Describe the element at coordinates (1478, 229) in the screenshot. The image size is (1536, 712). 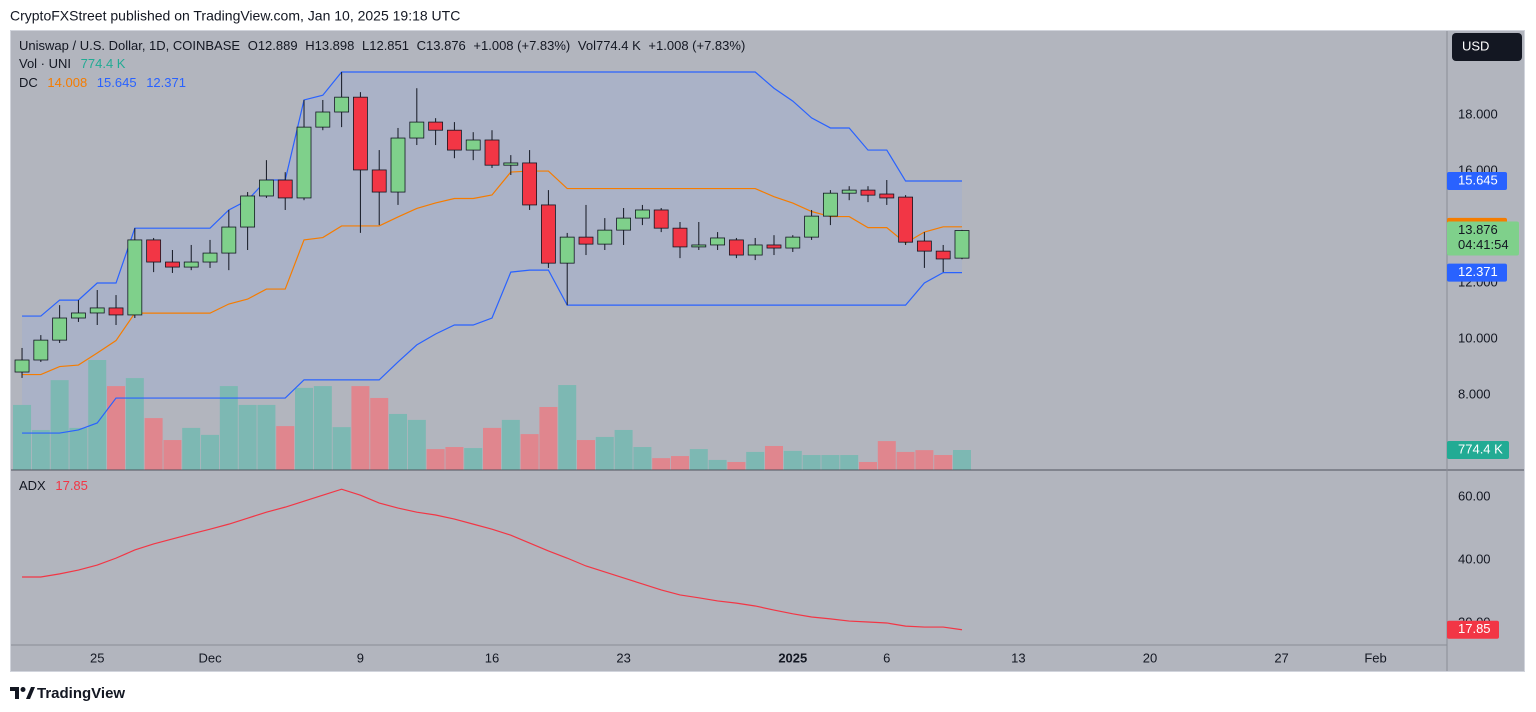
I see `close-badge-label: 13.876` at that location.